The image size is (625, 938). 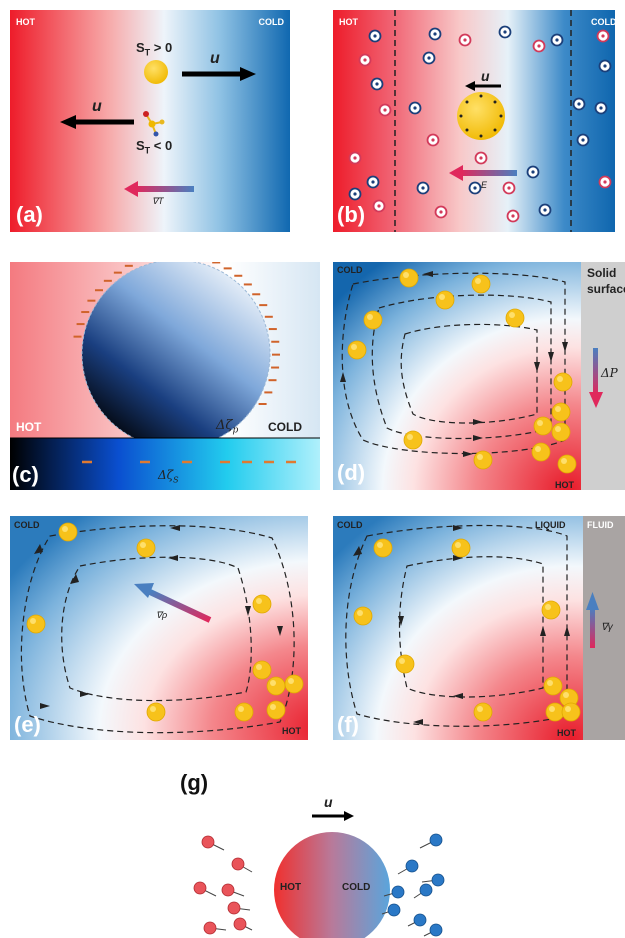 What do you see at coordinates (471, 627) in the screenshot?
I see `flow-loop-inner` at bounding box center [471, 627].